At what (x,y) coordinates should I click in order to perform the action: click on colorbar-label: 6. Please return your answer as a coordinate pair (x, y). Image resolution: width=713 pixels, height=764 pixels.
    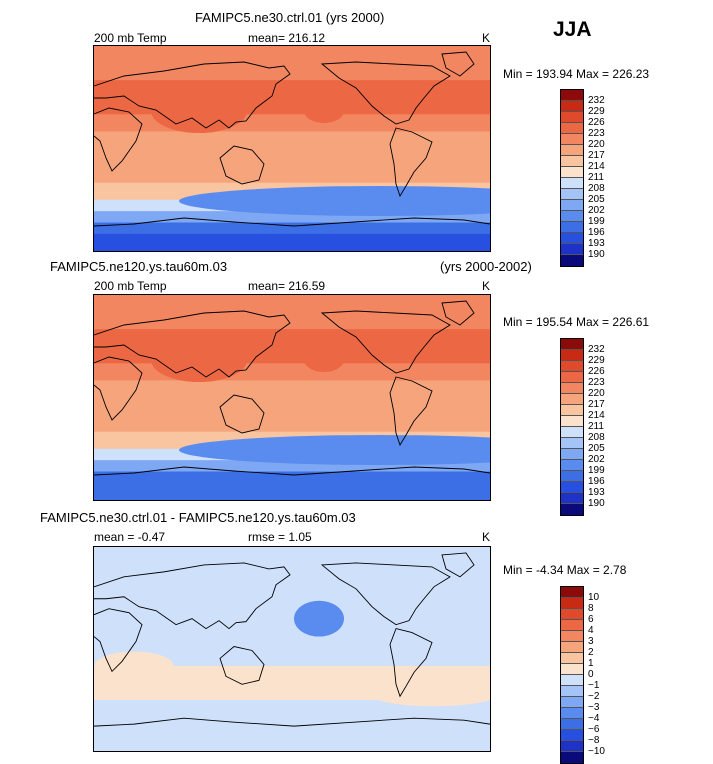
    Looking at the image, I should click on (591, 619).